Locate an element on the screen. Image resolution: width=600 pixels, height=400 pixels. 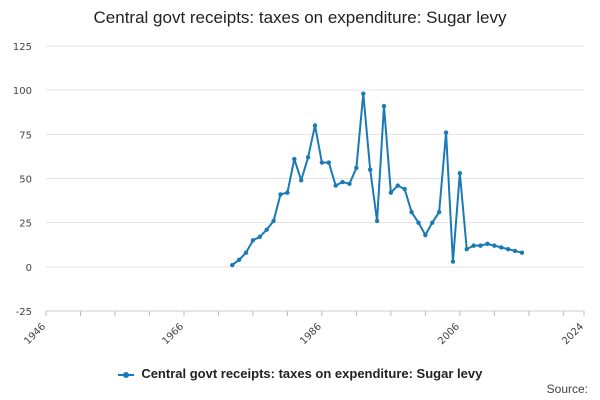
x-tick-label: 2024 is located at coordinates (573, 334).